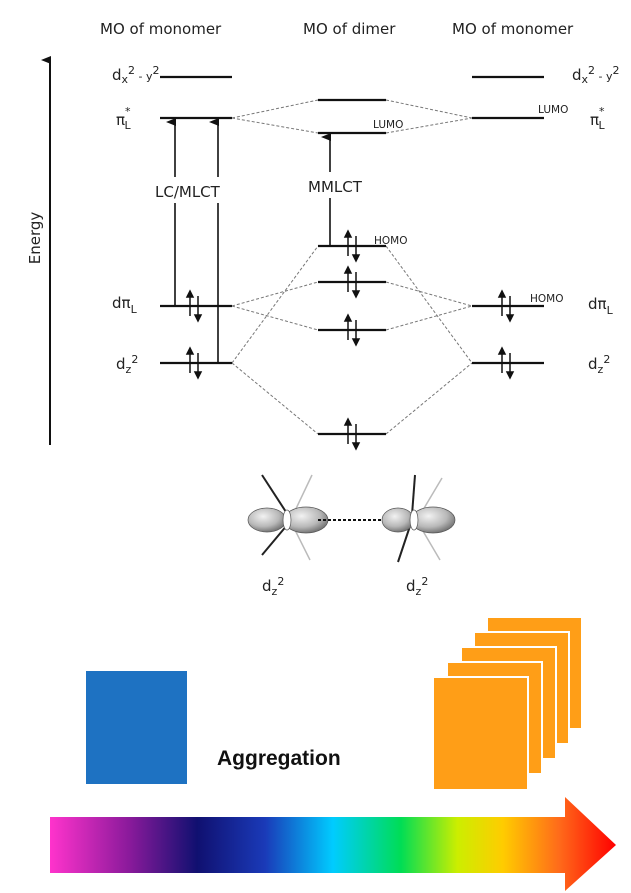 This screenshot has height=893, width=631. I want to click on label-dz2-left: dz2, so click(127, 364).